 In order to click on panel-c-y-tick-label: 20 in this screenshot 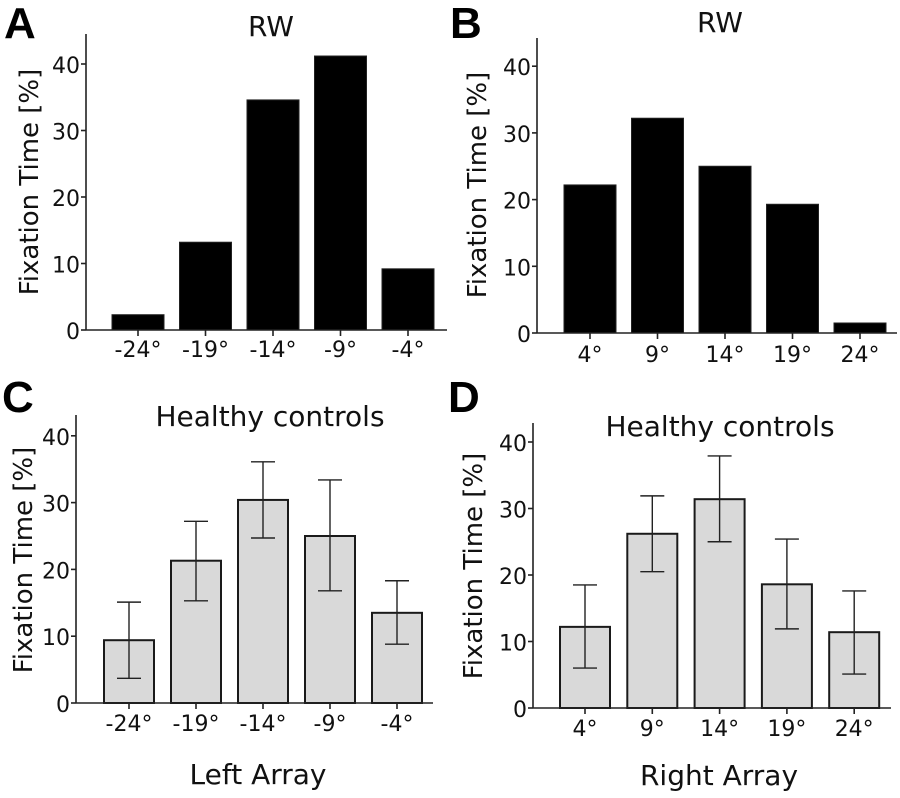, I will do `click(56, 571)`.